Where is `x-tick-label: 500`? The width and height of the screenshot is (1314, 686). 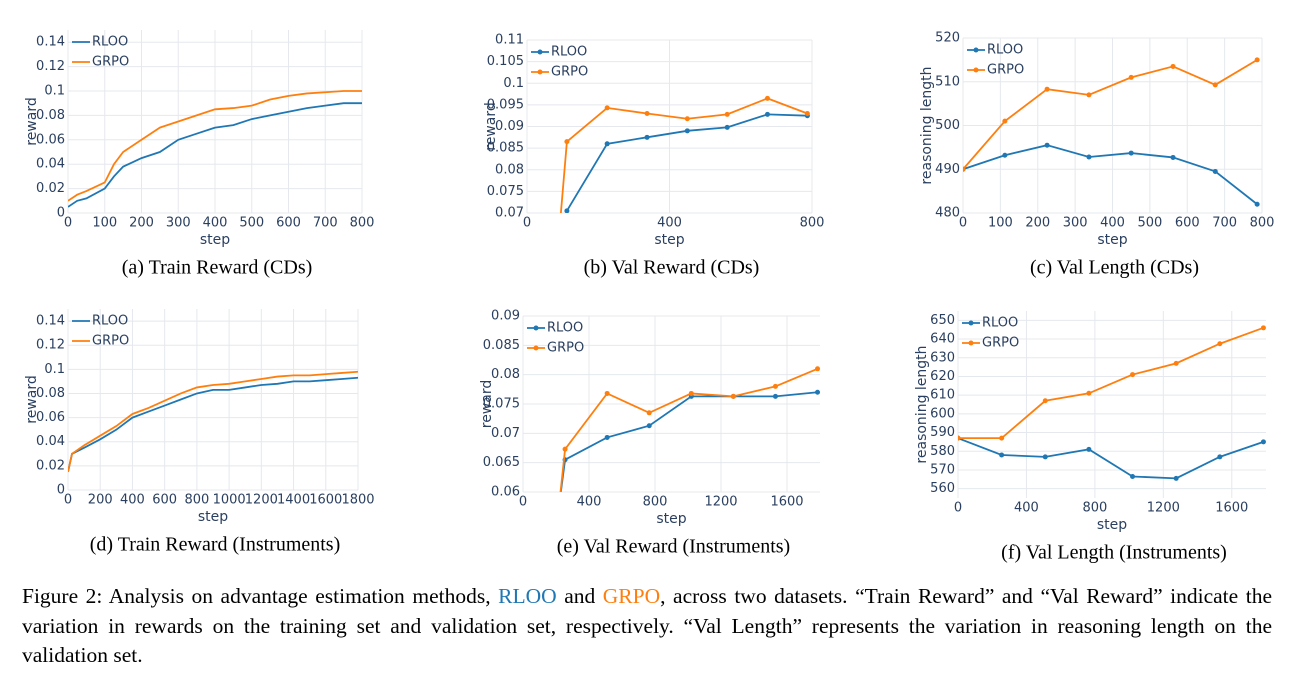 x-tick-label: 500 is located at coordinates (251, 223).